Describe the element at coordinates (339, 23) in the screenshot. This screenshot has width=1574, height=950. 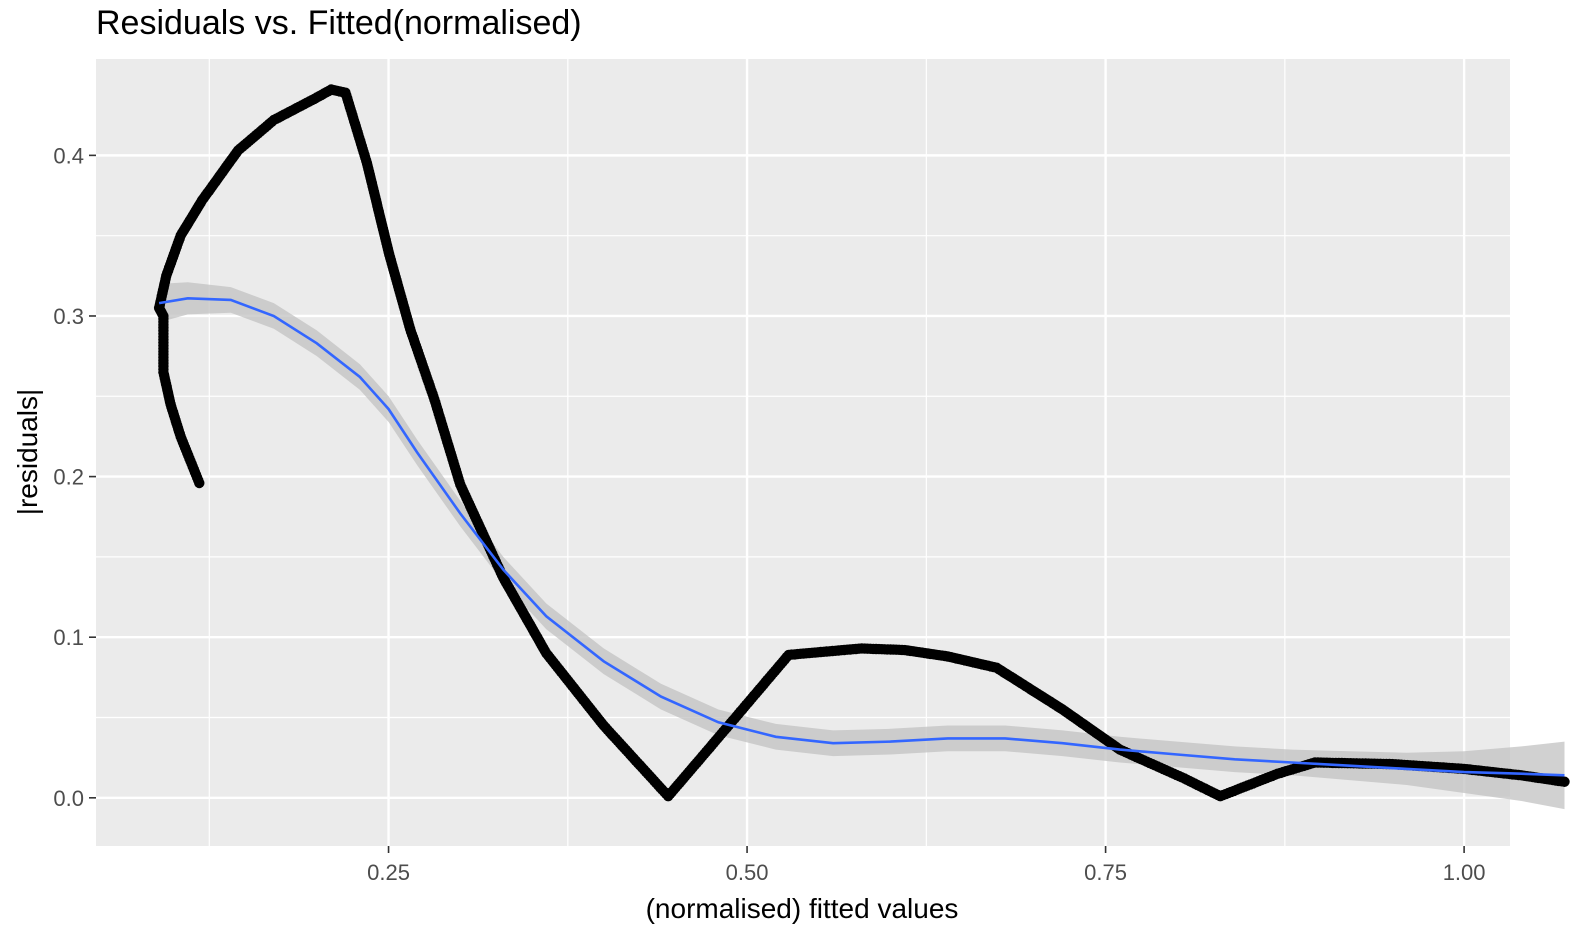
I see `chart-title: Residuals vs. Fitted(normalised)` at that location.